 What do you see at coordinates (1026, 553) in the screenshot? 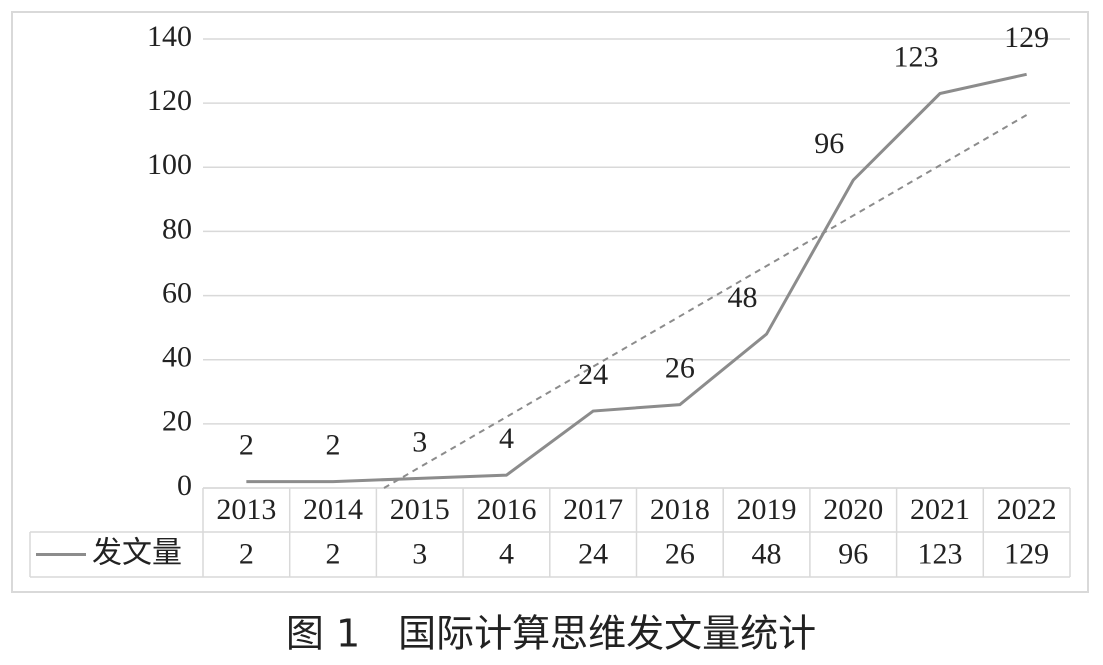
I see `table-value: 129` at bounding box center [1026, 553].